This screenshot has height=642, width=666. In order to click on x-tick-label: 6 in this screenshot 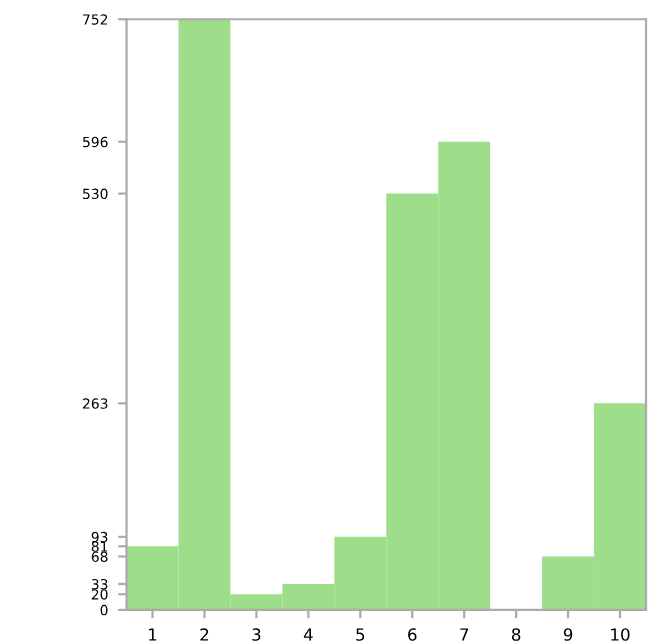, I will do `click(412, 634)`.